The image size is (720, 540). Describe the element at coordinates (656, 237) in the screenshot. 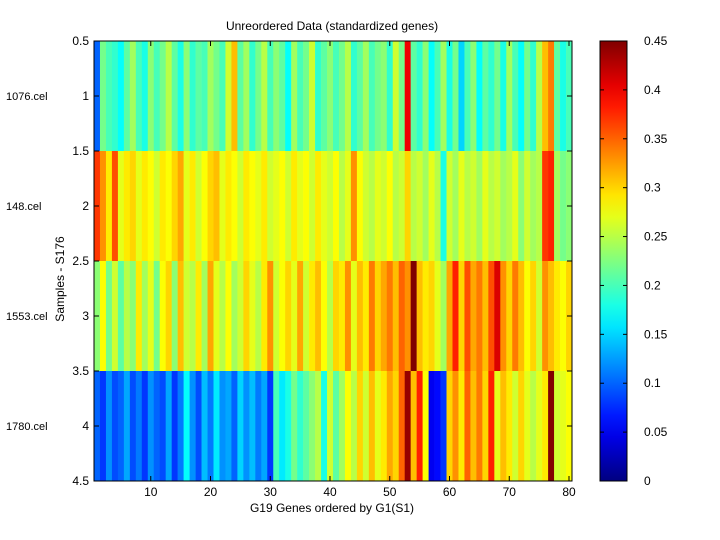

I see `colorbar-tick-label: 0.25` at that location.